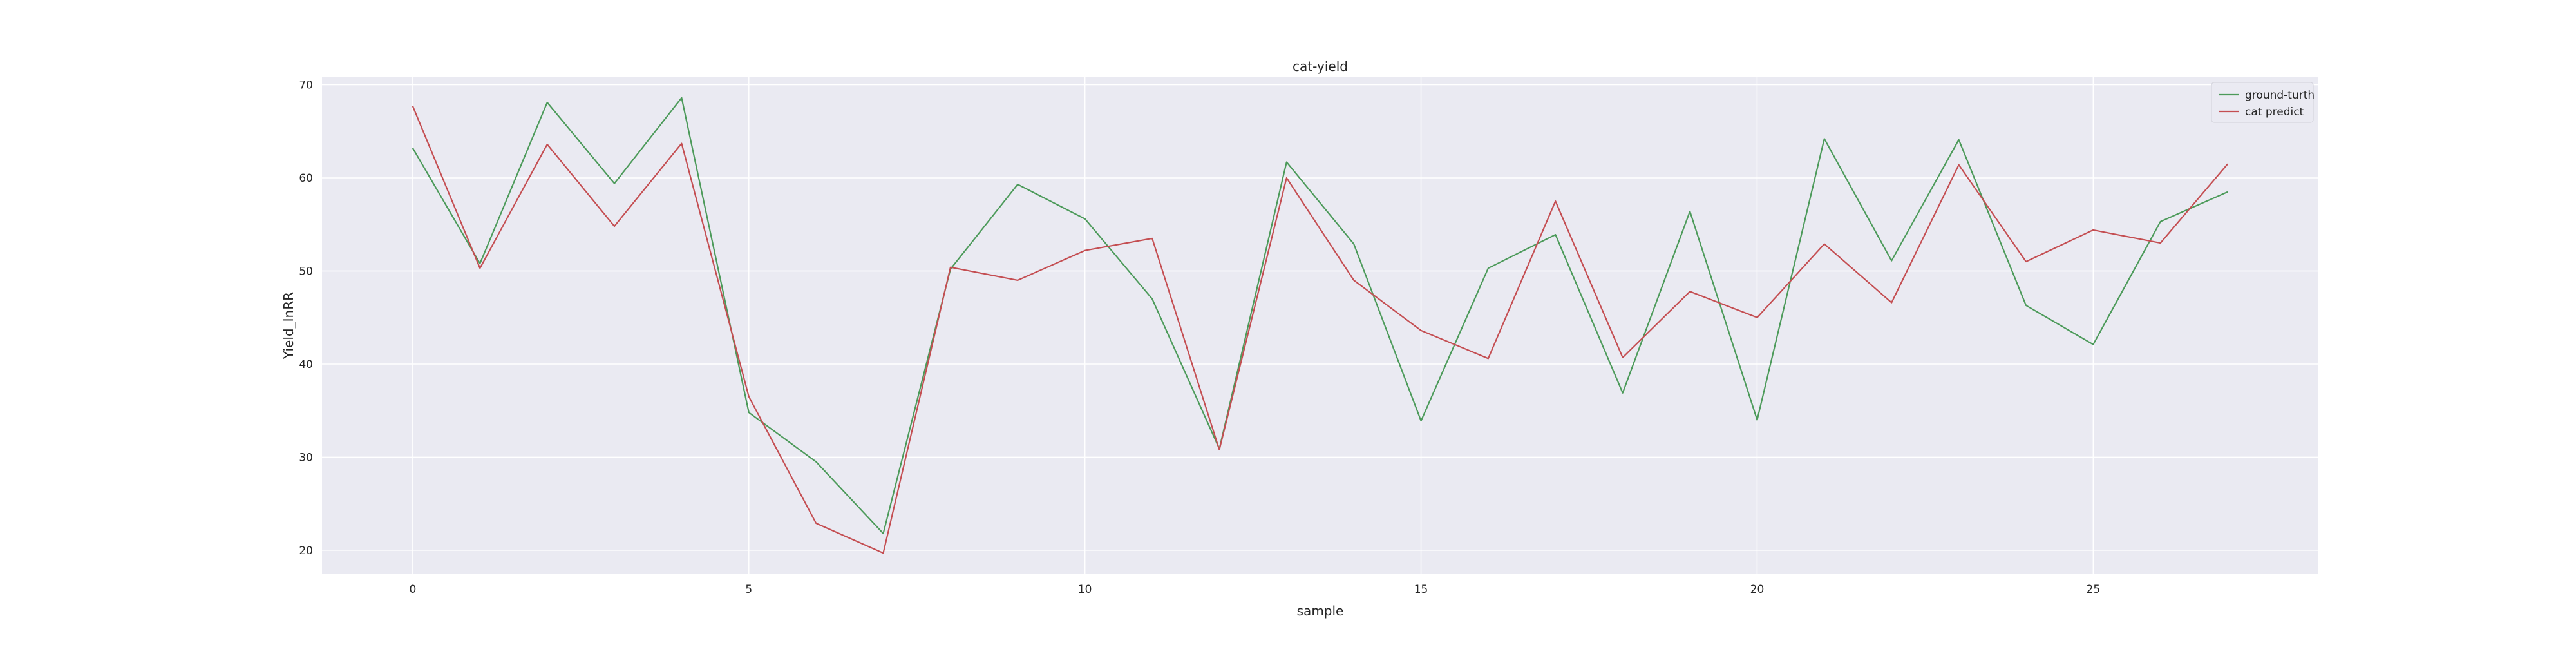 The image size is (2576, 647). What do you see at coordinates (306, 178) in the screenshot?
I see `y-tick-label: 60` at bounding box center [306, 178].